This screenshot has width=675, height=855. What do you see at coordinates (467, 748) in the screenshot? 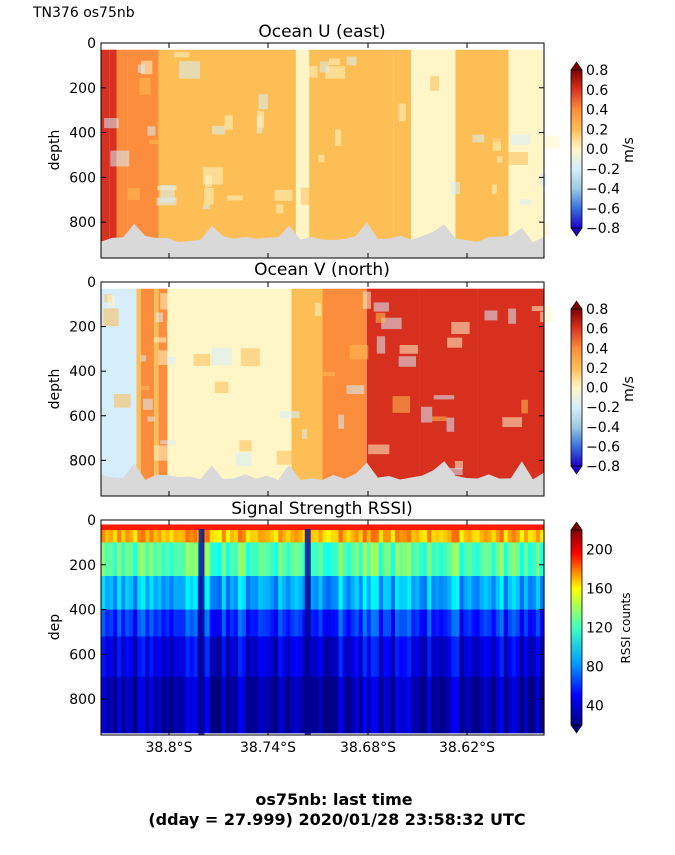
I see `x-tick-label: 38.62°S` at bounding box center [467, 748].